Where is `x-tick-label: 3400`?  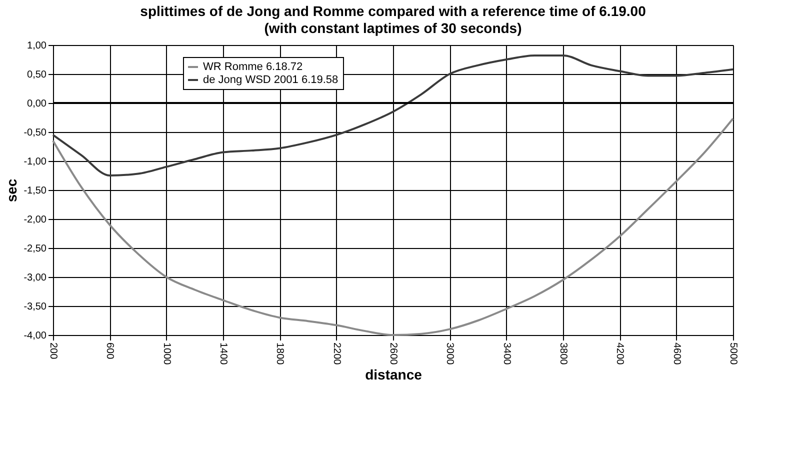
x-tick-label: 3400 is located at coordinates (506, 354).